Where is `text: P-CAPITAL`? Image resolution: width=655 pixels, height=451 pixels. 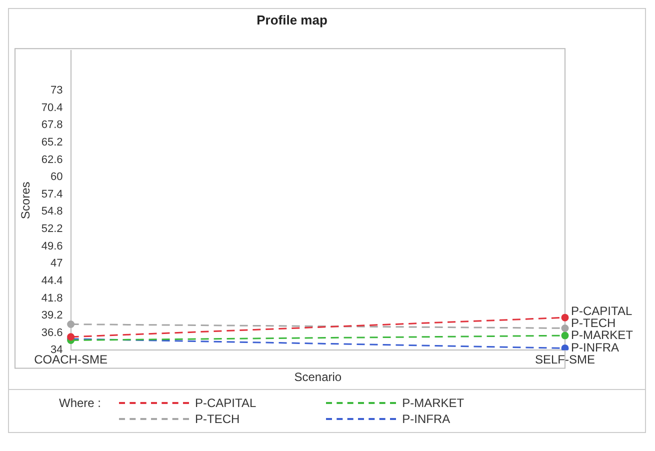
text: P-CAPITAL is located at coordinates (225, 403).